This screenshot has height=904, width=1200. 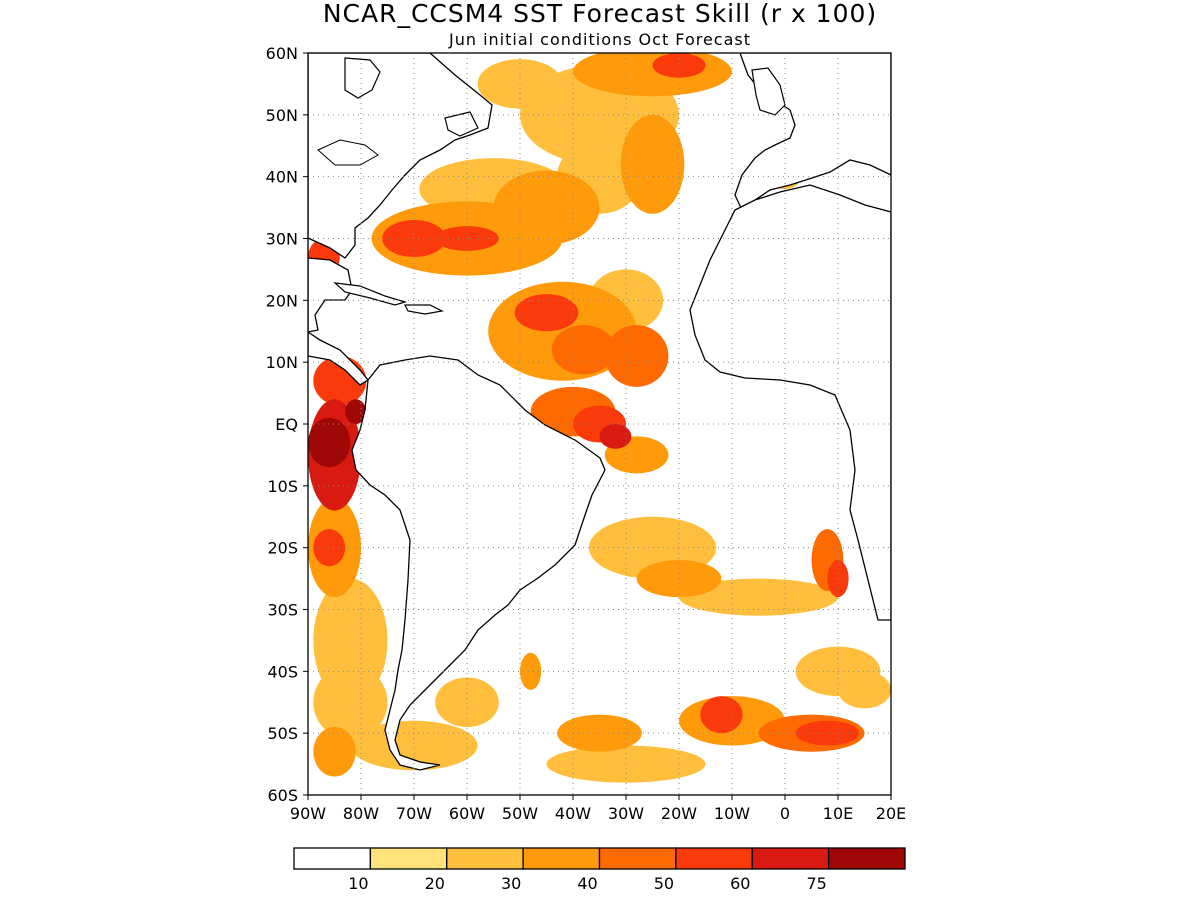 What do you see at coordinates (424, 309) in the screenshot?
I see `hispaniola` at bounding box center [424, 309].